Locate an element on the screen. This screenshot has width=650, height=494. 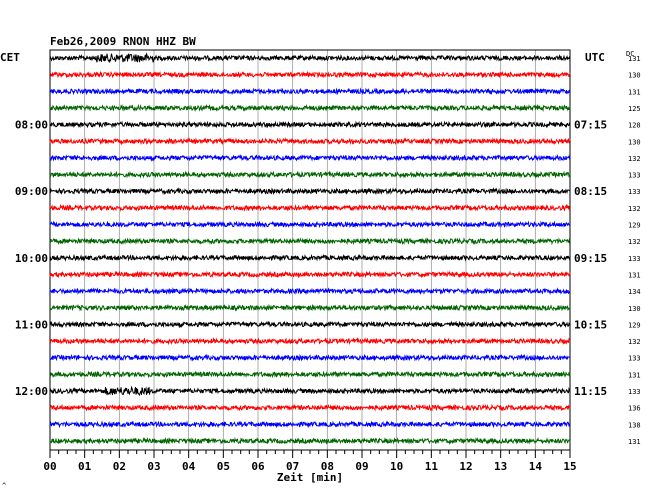
dc-value-5: 128 is located at coordinates (634, 126).